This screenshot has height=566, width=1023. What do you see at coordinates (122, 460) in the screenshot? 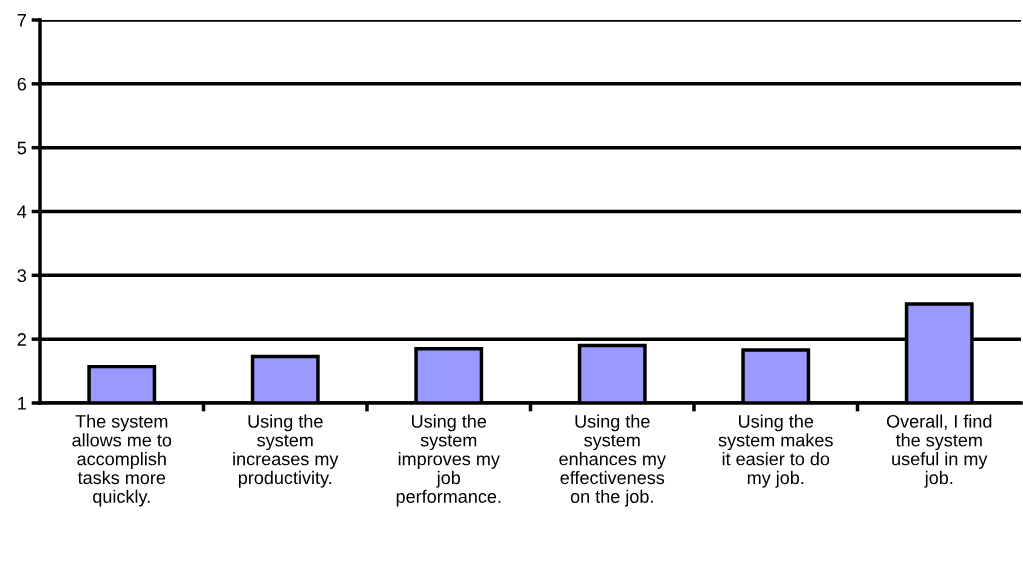
I see `x-tick-label: The system allows me to accomplish tasks more quickly.` at bounding box center [122, 460].